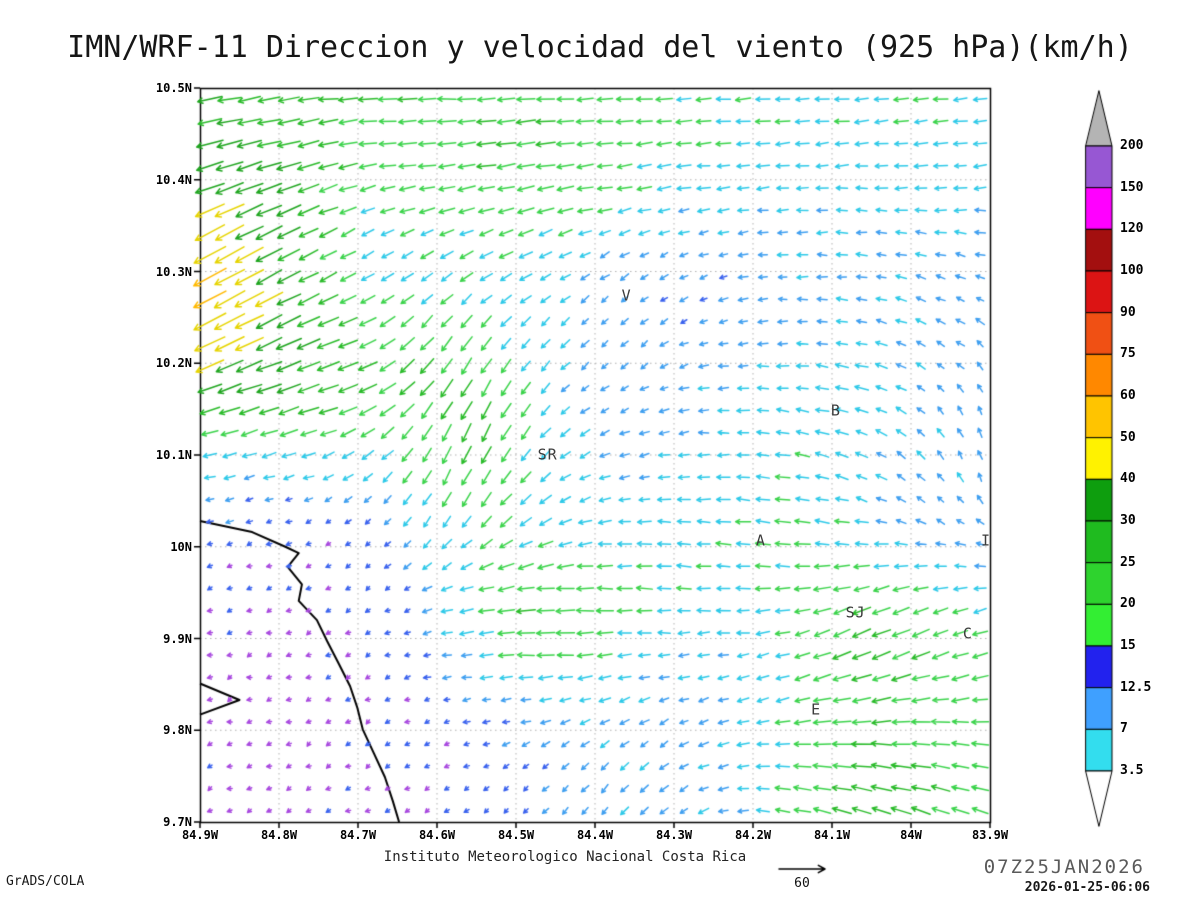 This screenshot has height=900, width=1200. What do you see at coordinates (173, 363) in the screenshot?
I see `y-tick-label: 10.2N` at bounding box center [173, 363].